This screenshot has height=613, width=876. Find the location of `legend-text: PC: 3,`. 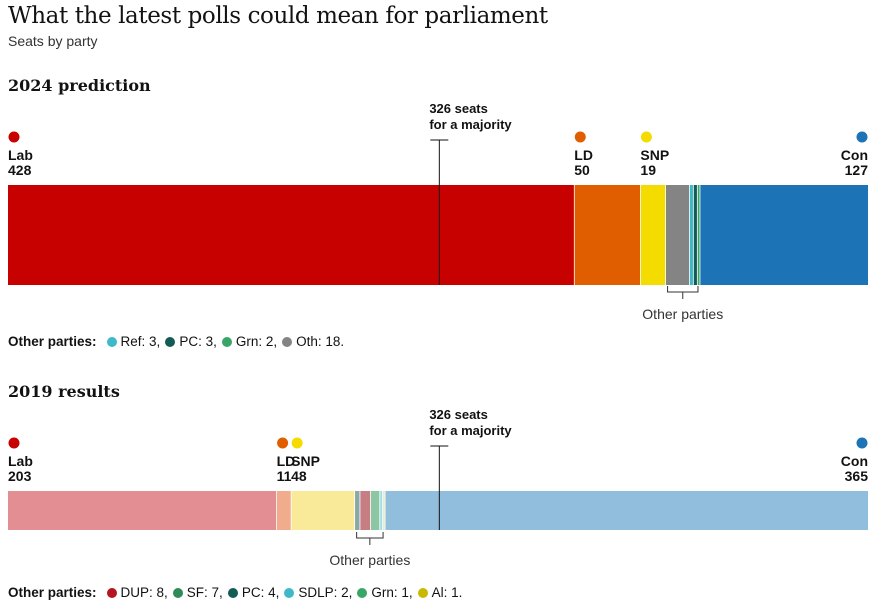

legend-text: PC: 3, is located at coordinates (198, 341).